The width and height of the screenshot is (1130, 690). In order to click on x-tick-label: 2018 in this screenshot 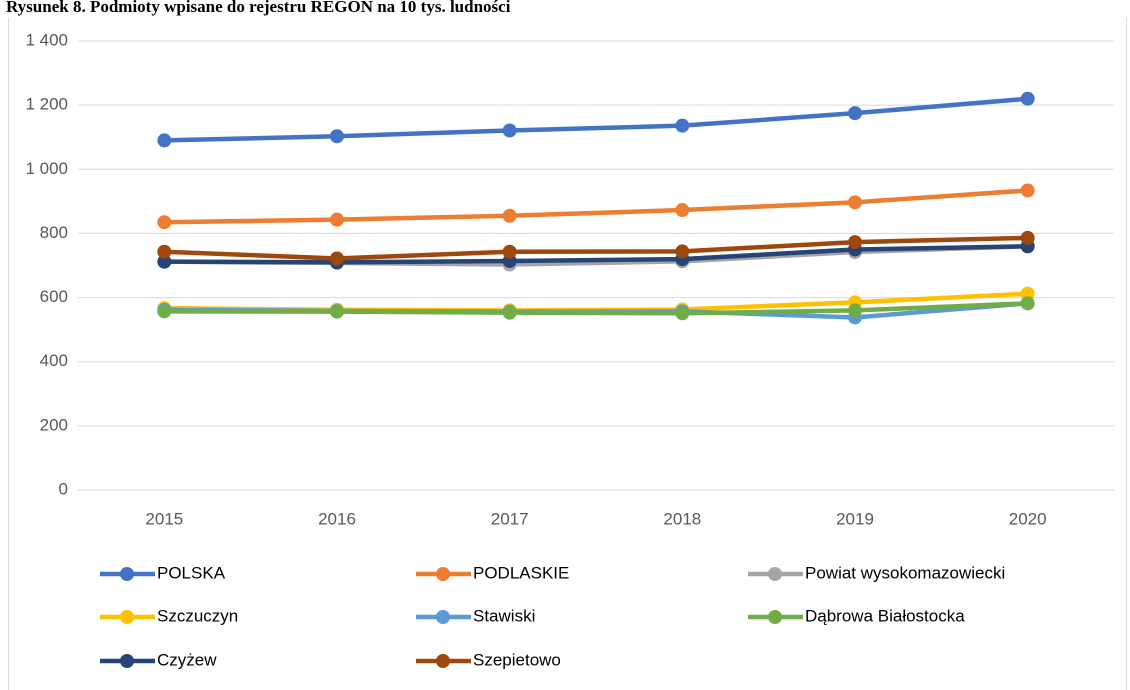, I will do `click(682, 518)`.